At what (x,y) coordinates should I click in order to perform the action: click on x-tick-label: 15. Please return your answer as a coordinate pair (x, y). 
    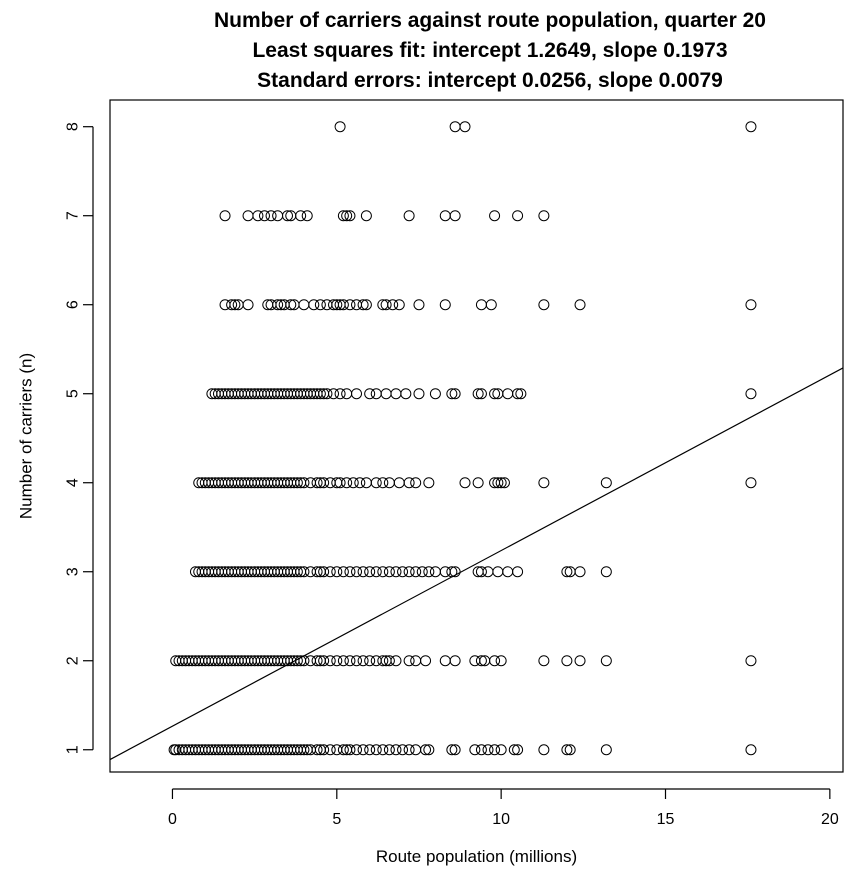
    Looking at the image, I should click on (666, 819).